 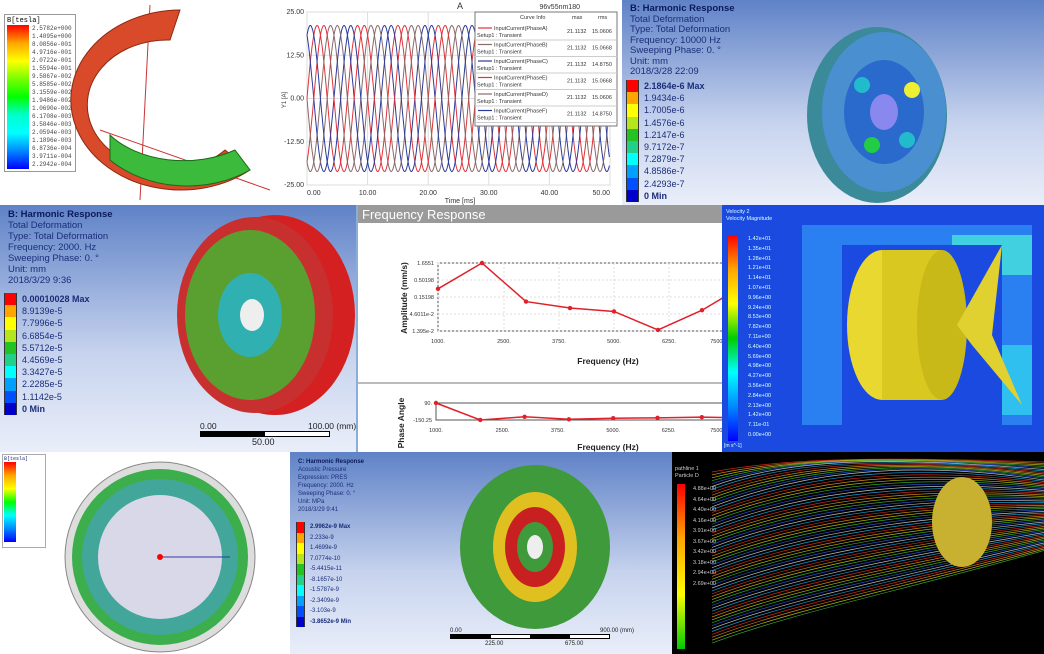 What do you see at coordinates (521, 46) in the screenshot?
I see `legend-name: InputCurrent(PhaseB)` at bounding box center [521, 46].